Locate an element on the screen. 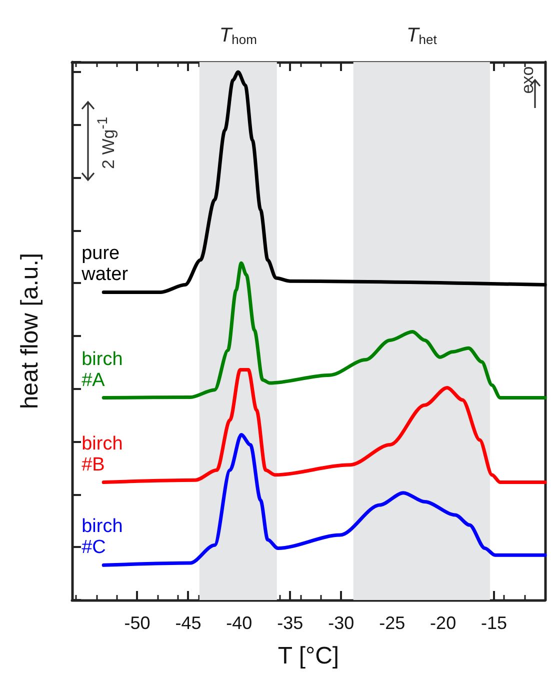  series-label: birch #C is located at coordinates (105, 537).